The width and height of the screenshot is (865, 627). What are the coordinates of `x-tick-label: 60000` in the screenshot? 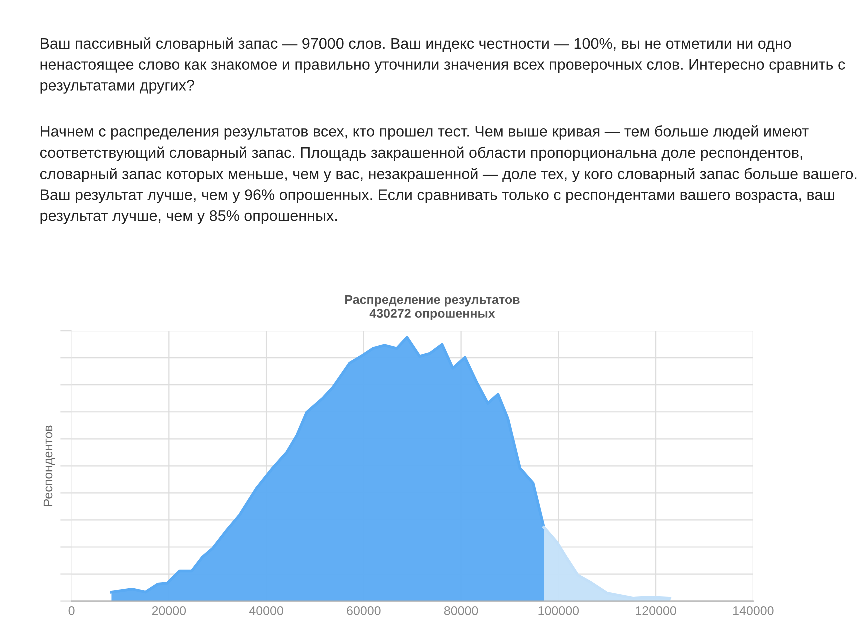 It's located at (364, 611).